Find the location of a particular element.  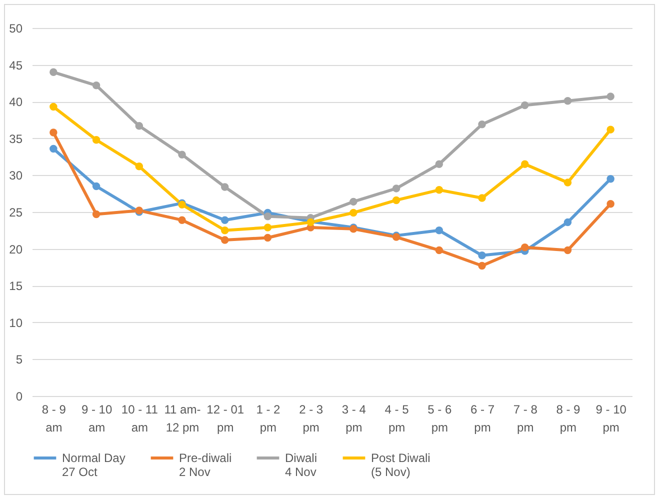

x-tick-label: 7 - 8 pm is located at coordinates (525, 418).